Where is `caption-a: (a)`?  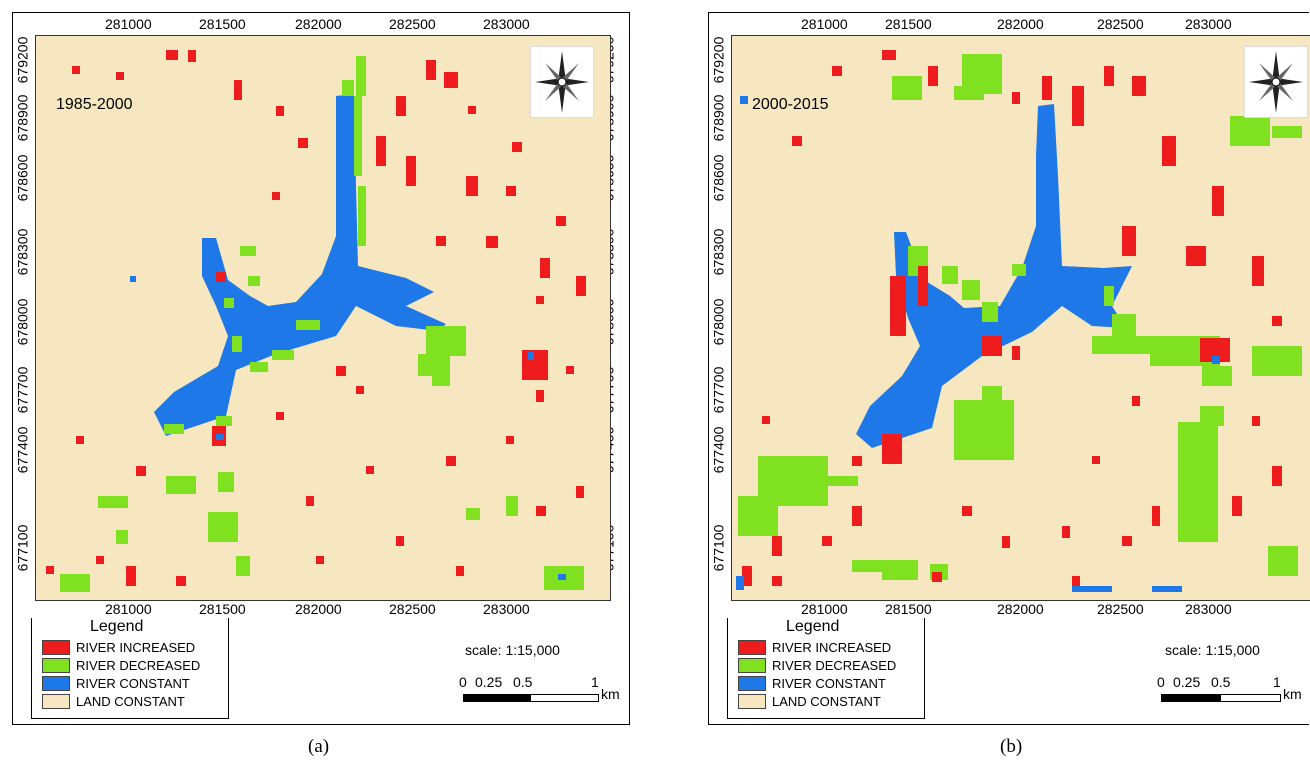
caption-a: (a) is located at coordinates (319, 746).